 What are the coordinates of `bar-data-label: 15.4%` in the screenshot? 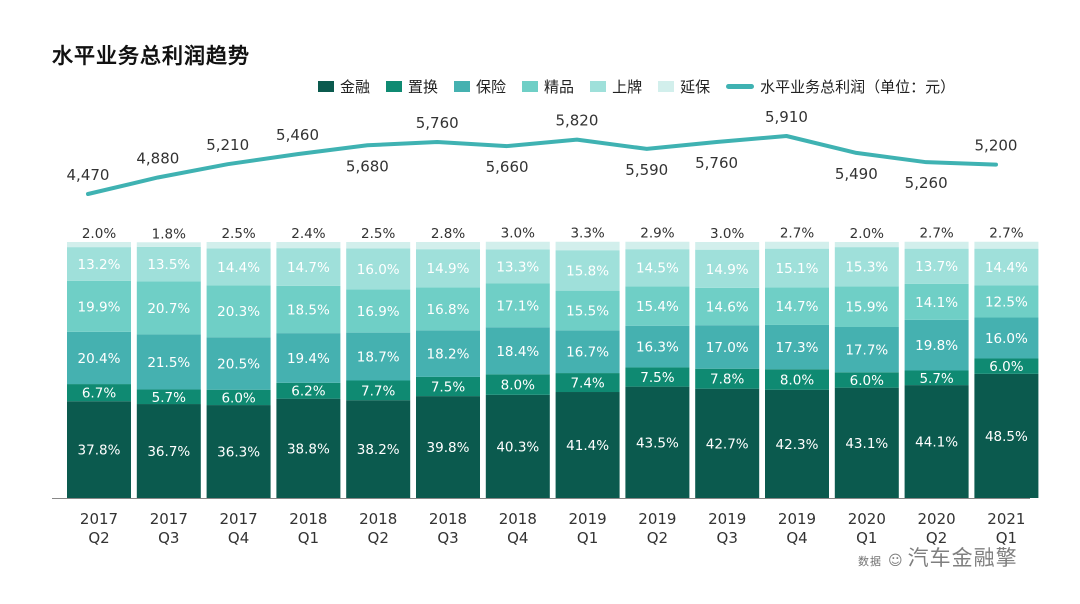 It's located at (657, 307).